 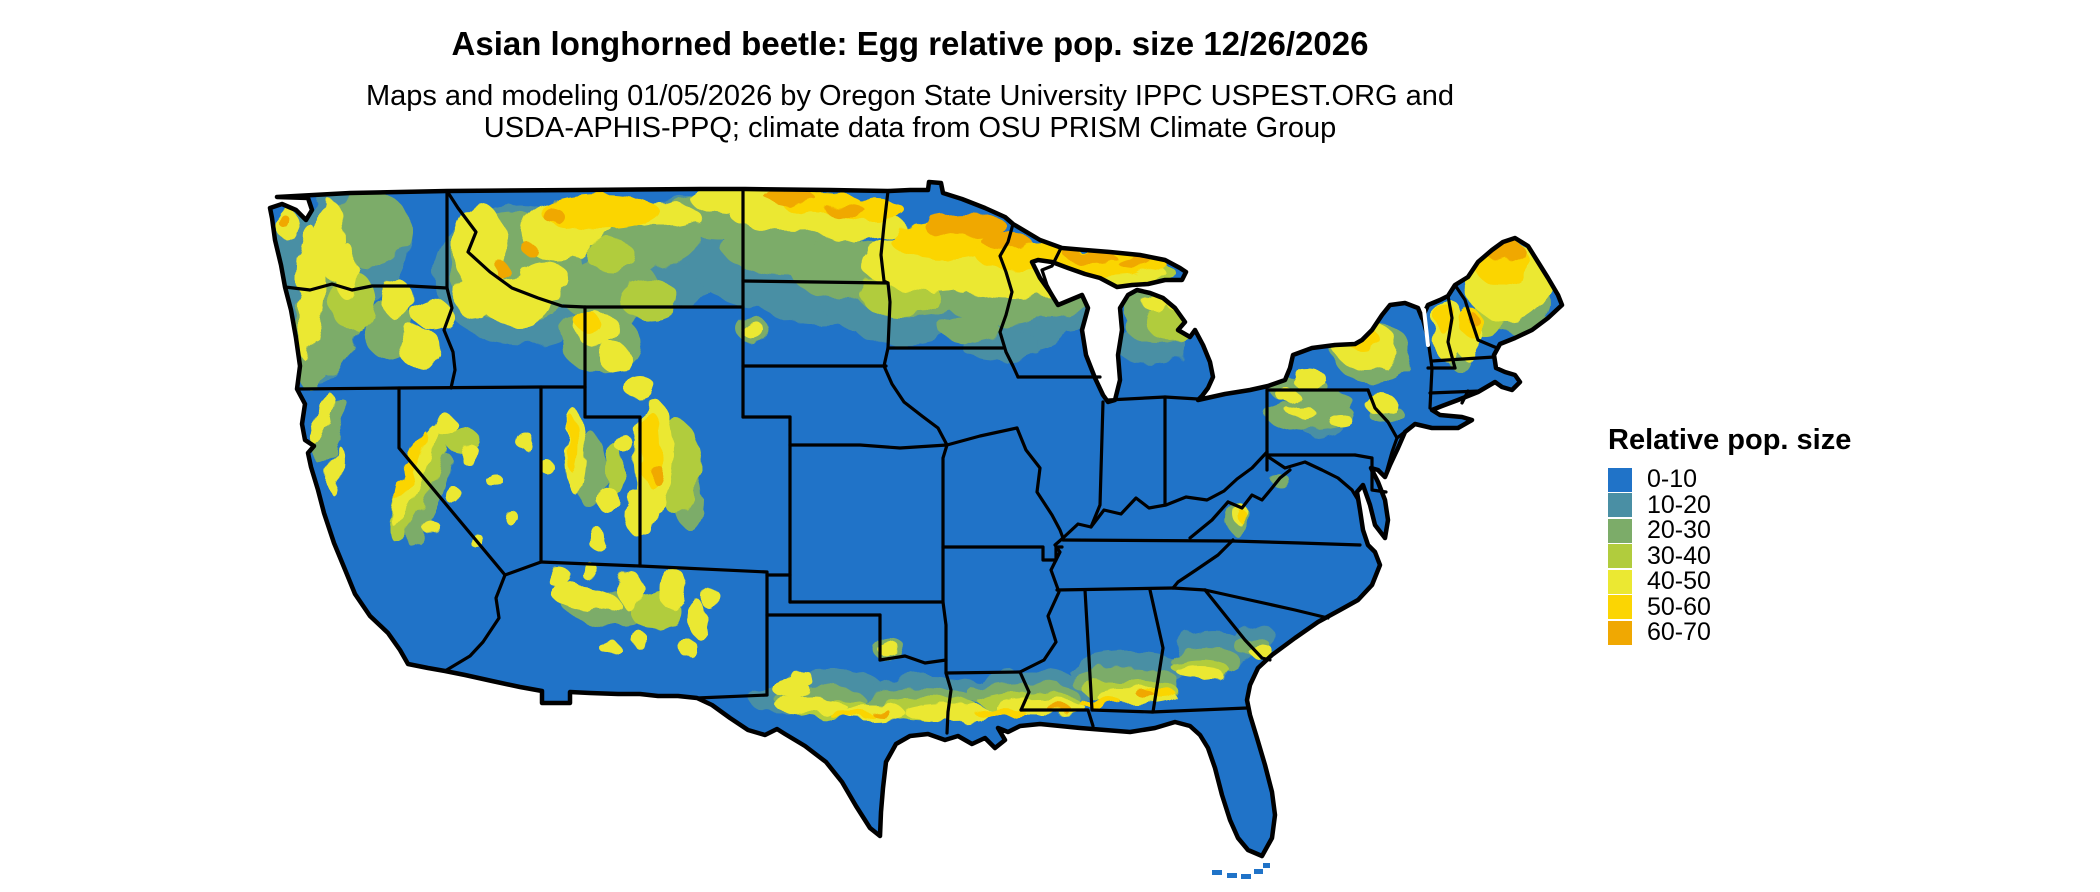 What do you see at coordinates (1426, 327) in the screenshot?
I see `lake-champlain` at bounding box center [1426, 327].